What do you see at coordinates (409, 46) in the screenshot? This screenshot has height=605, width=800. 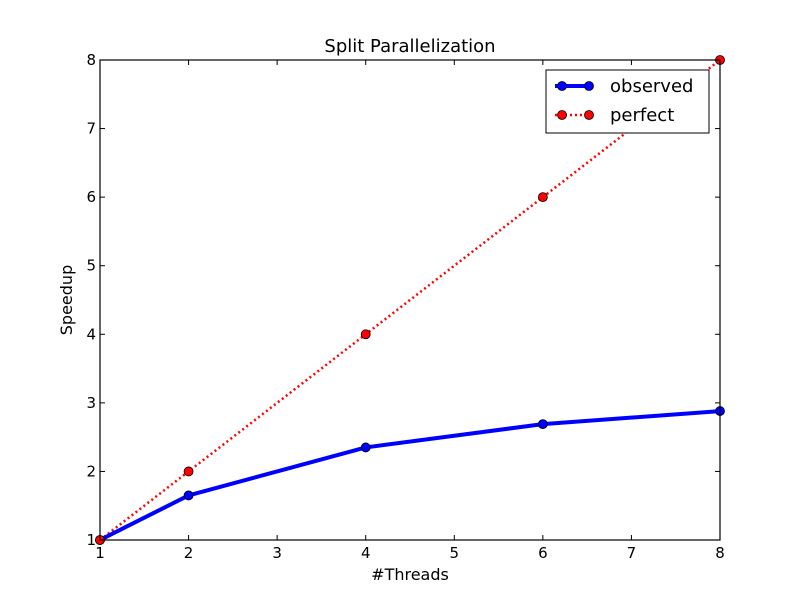 I see `chart-title: Split Parallelization` at bounding box center [409, 46].